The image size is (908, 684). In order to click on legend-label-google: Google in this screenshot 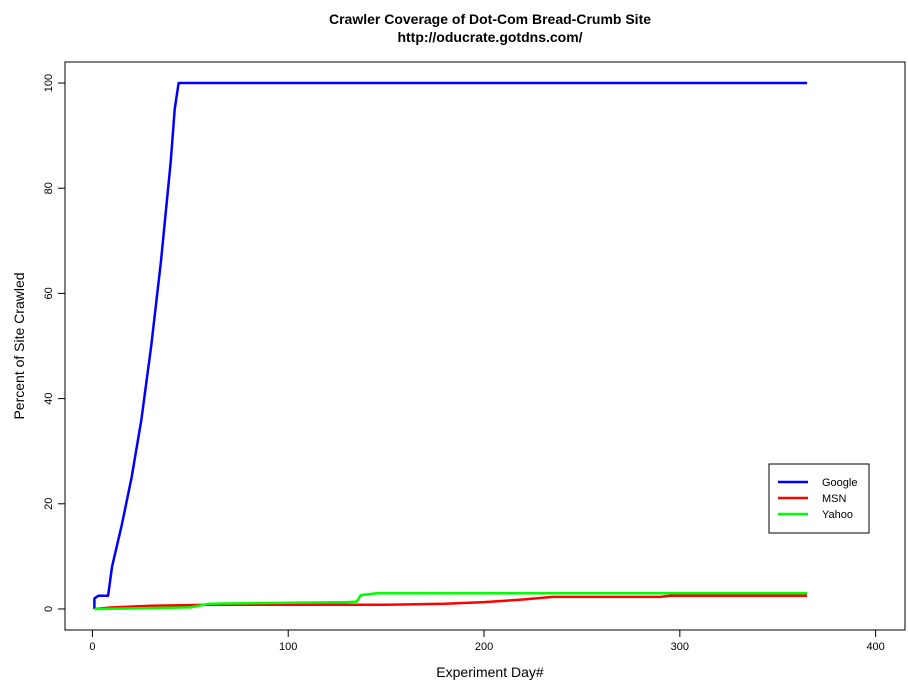, I will do `click(839, 483)`.